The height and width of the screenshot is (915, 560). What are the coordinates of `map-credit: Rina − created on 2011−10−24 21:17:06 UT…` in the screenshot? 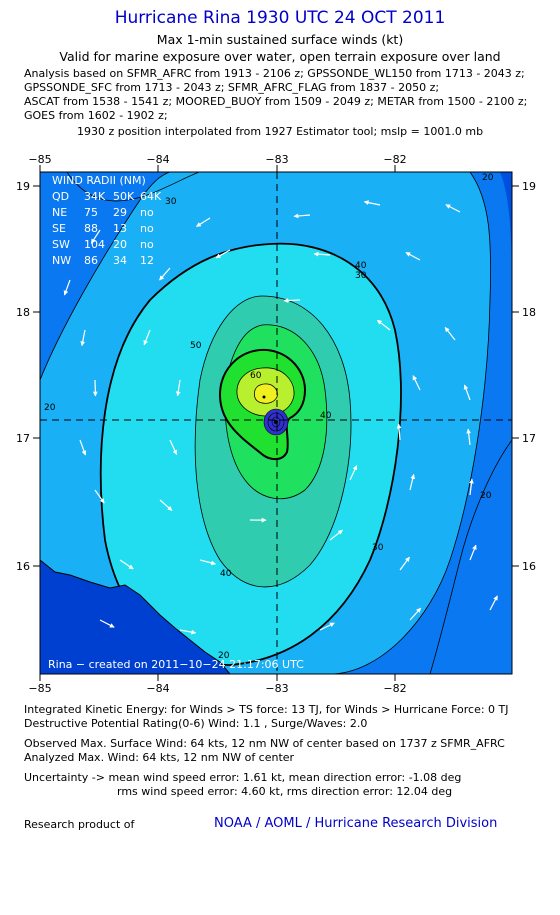 It's located at (176, 664).